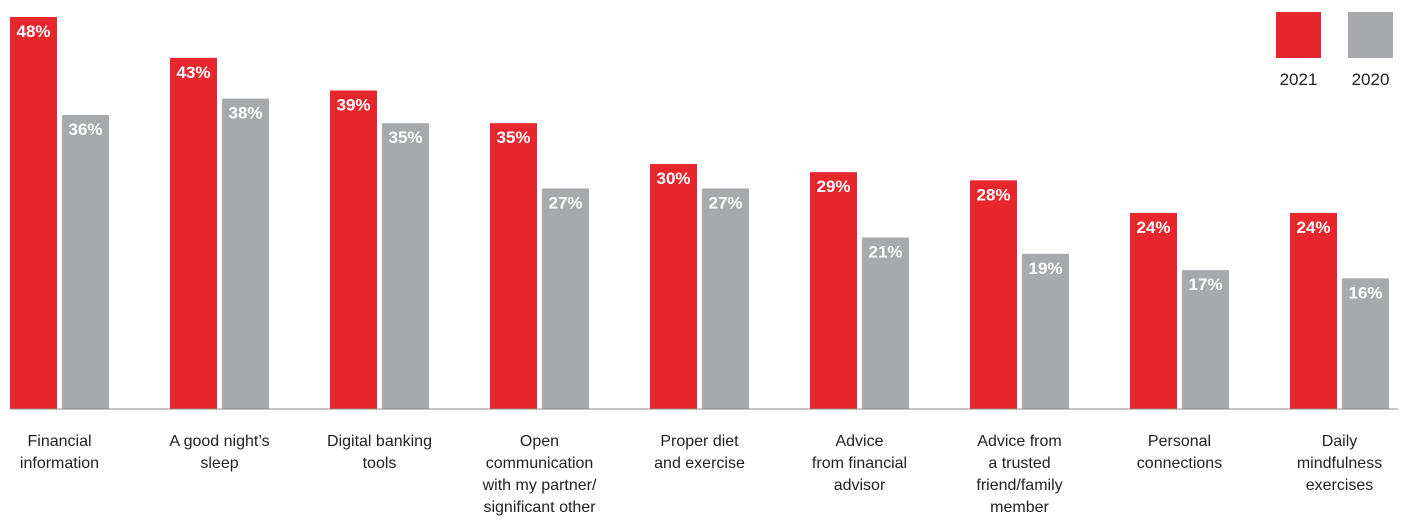  What do you see at coordinates (885, 252) in the screenshot?
I see `data-label-2020-6: 21%` at bounding box center [885, 252].